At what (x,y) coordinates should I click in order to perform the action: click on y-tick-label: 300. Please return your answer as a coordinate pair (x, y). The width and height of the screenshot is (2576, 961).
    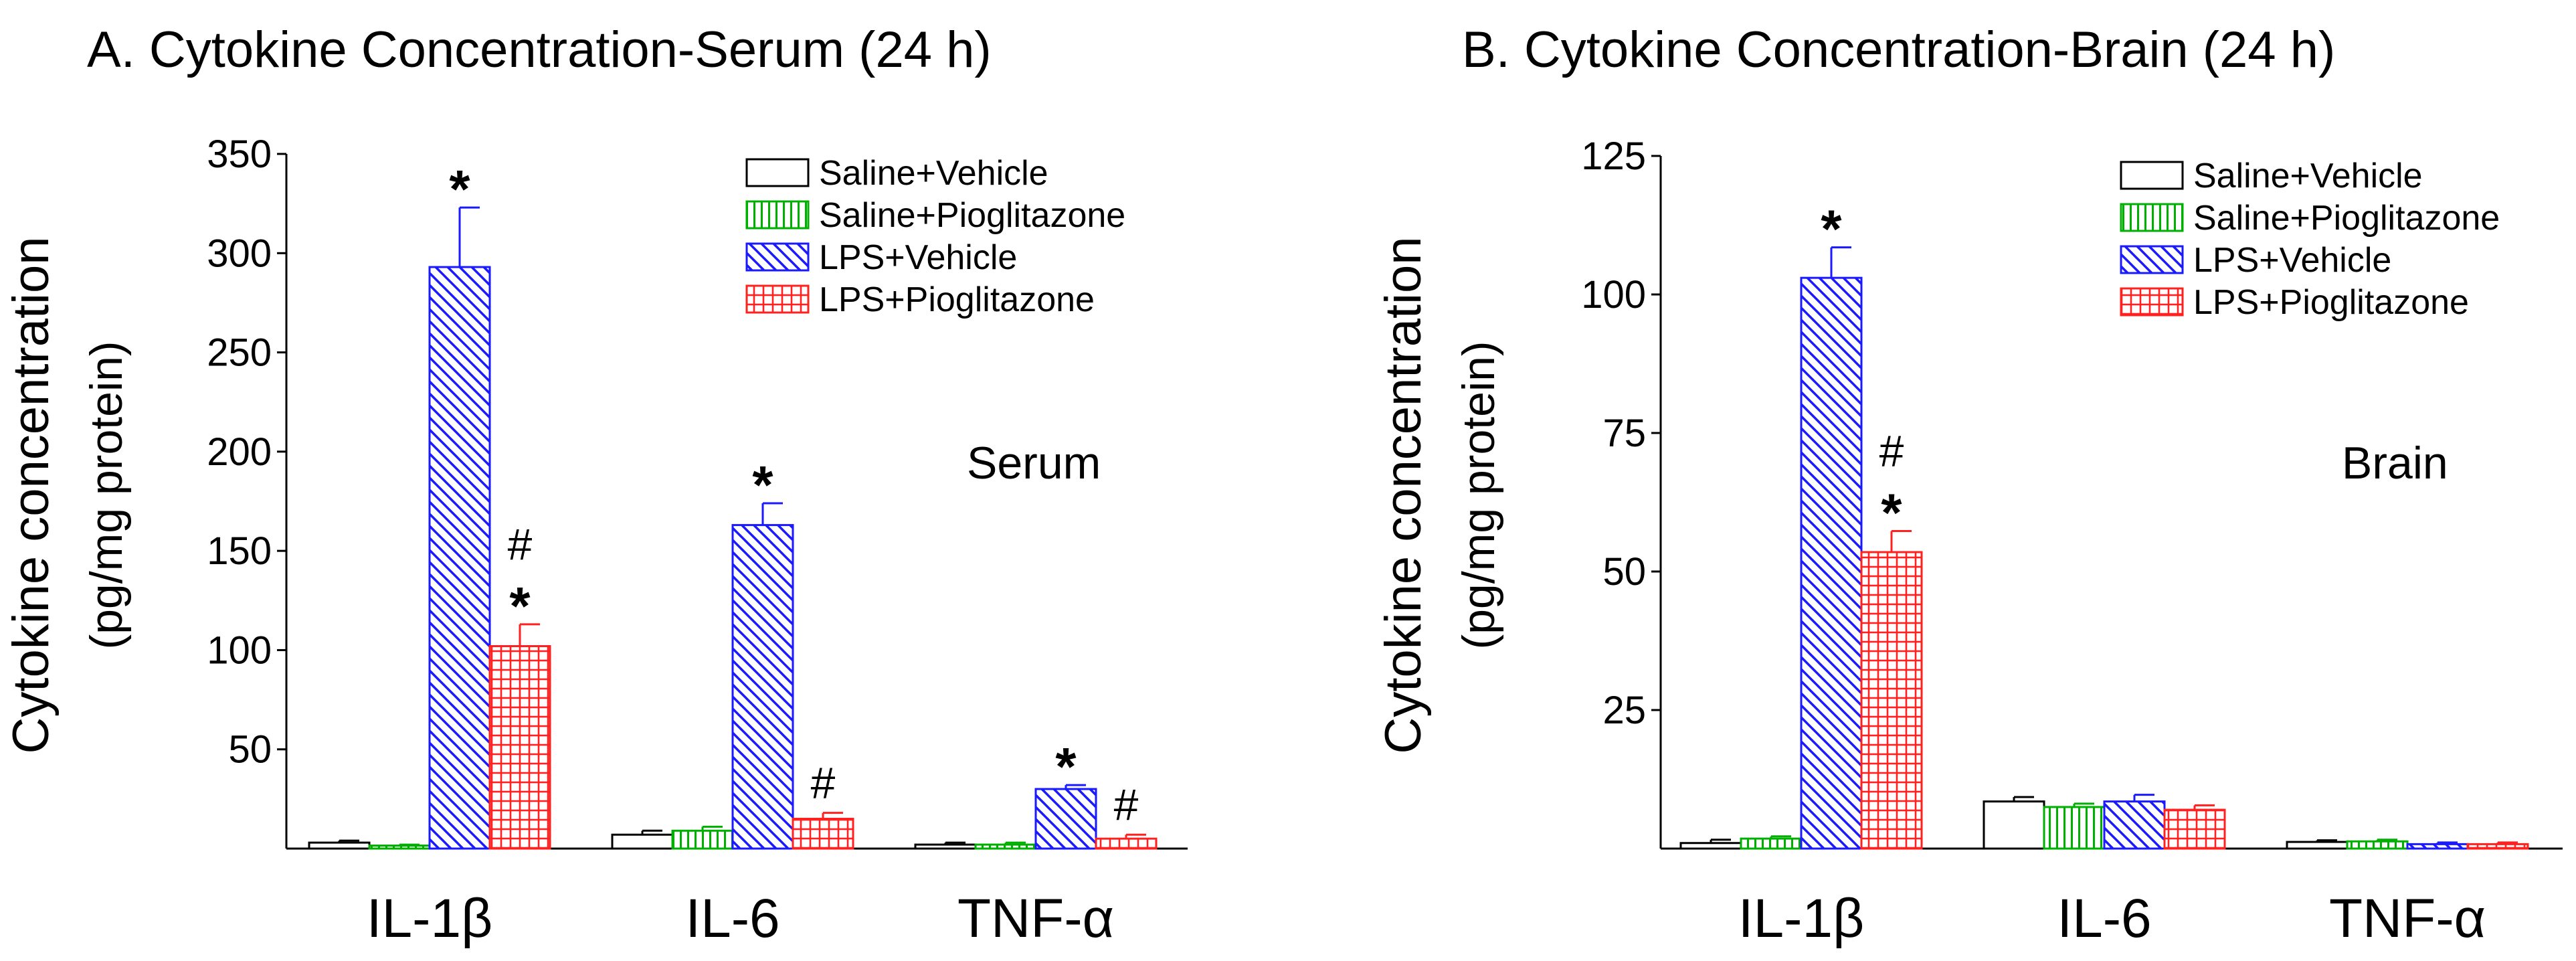
    Looking at the image, I should click on (240, 253).